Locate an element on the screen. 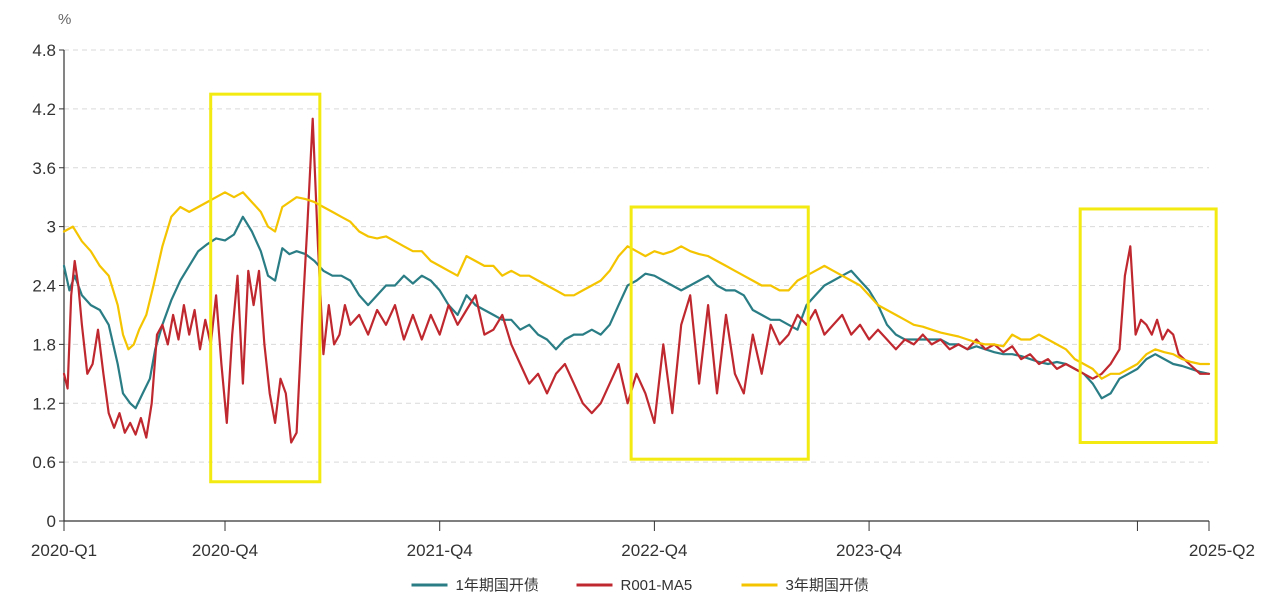 This screenshot has width=1266, height=614. y-tick-label: 3 is located at coordinates (51, 227).